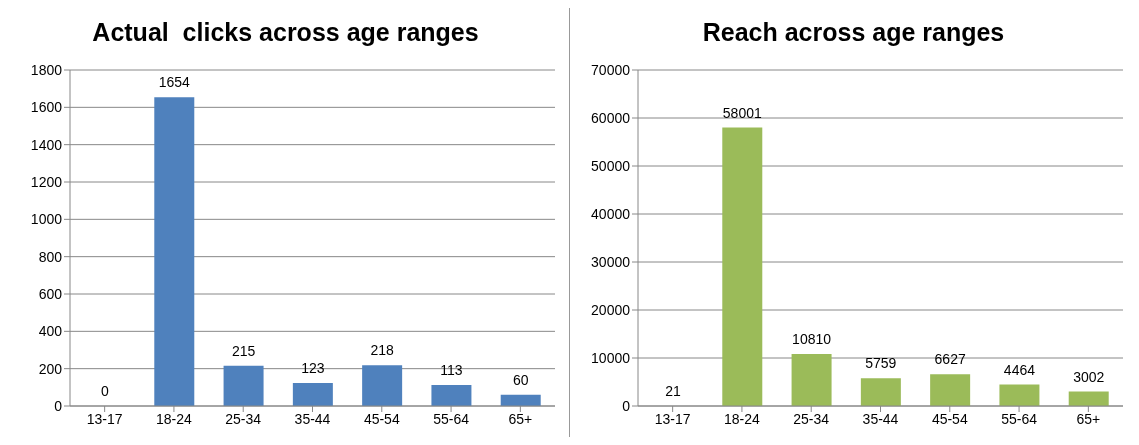 Image resolution: width=1139 pixels, height=445 pixels. I want to click on y-tick-label: 50000, so click(611, 165).